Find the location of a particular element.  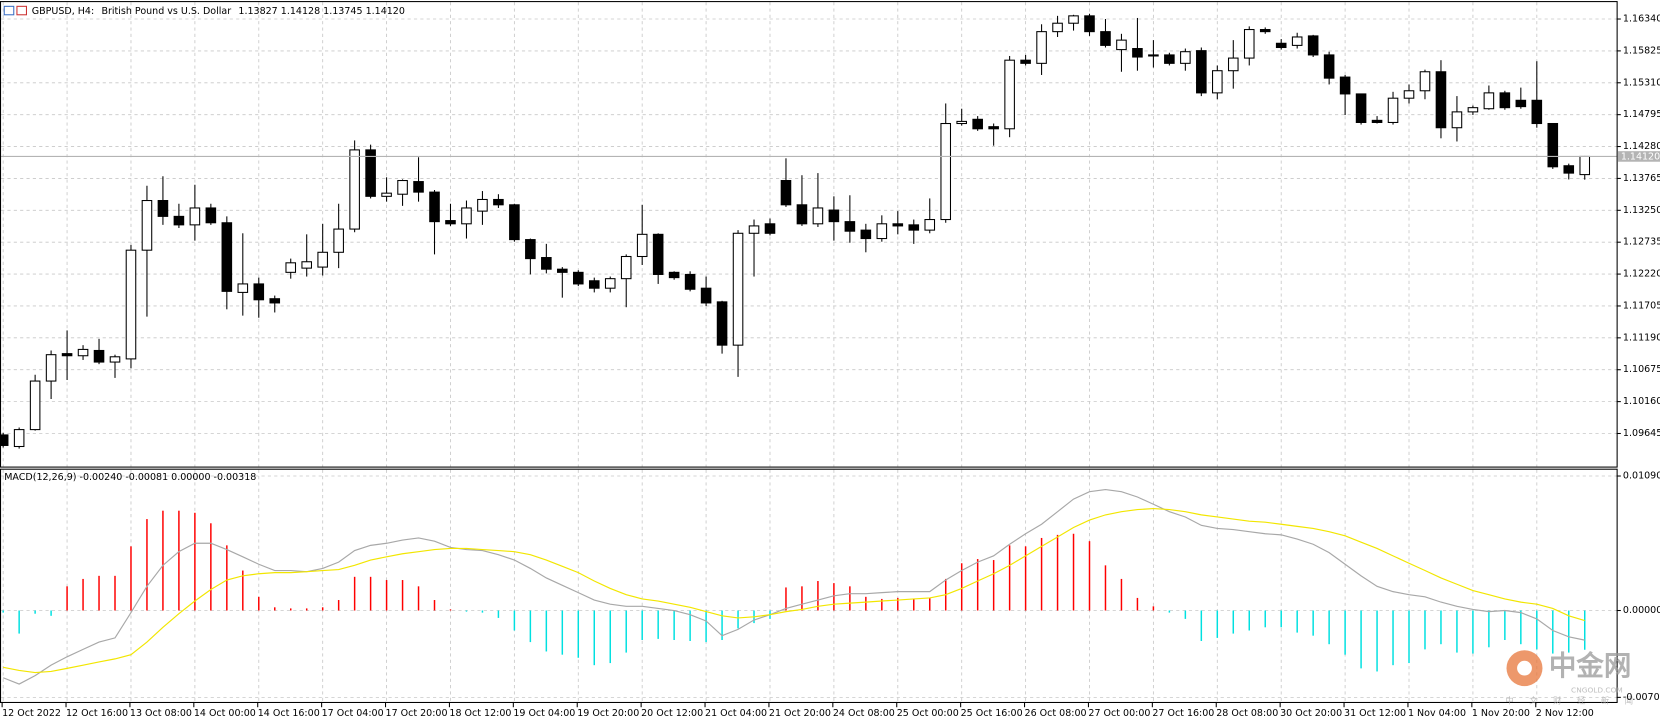

description: British Pound vs U.S. Dollar is located at coordinates (166, 11).